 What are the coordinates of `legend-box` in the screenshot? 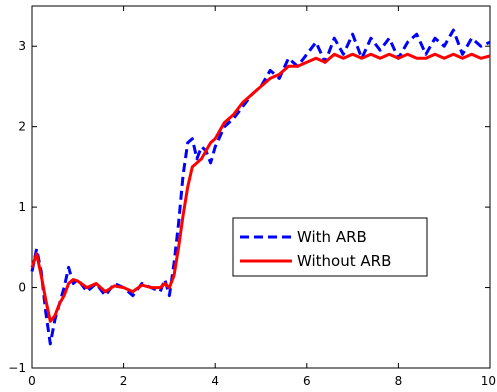 It's located at (330, 247).